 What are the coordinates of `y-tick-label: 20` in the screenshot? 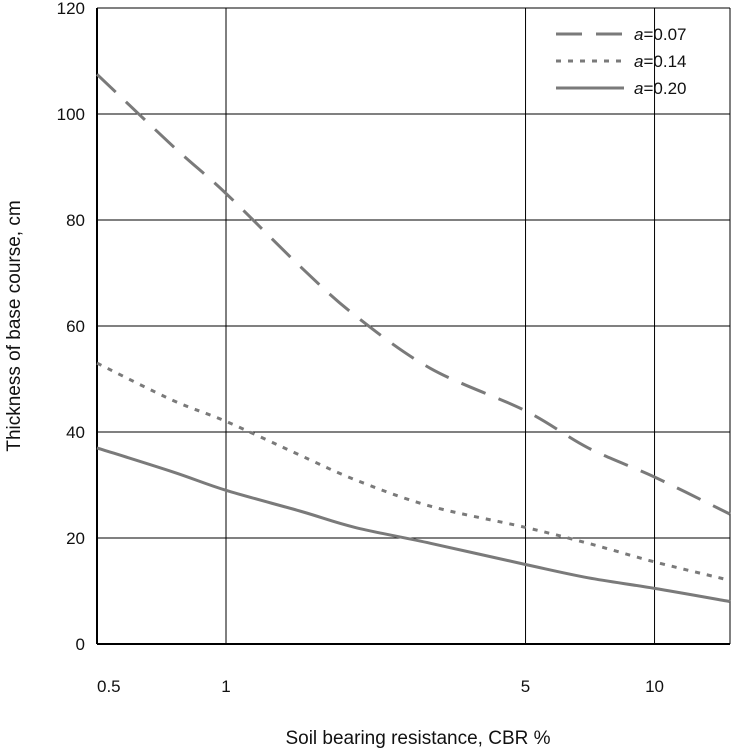 It's located at (75, 538).